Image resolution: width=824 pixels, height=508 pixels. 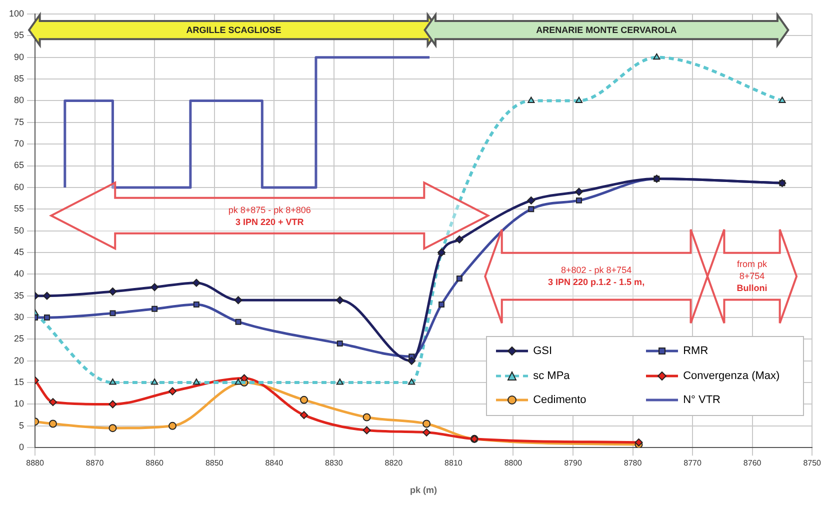 What do you see at coordinates (269, 222) in the screenshot?
I see `annotation: 3 IPN 220 + VTR` at bounding box center [269, 222].